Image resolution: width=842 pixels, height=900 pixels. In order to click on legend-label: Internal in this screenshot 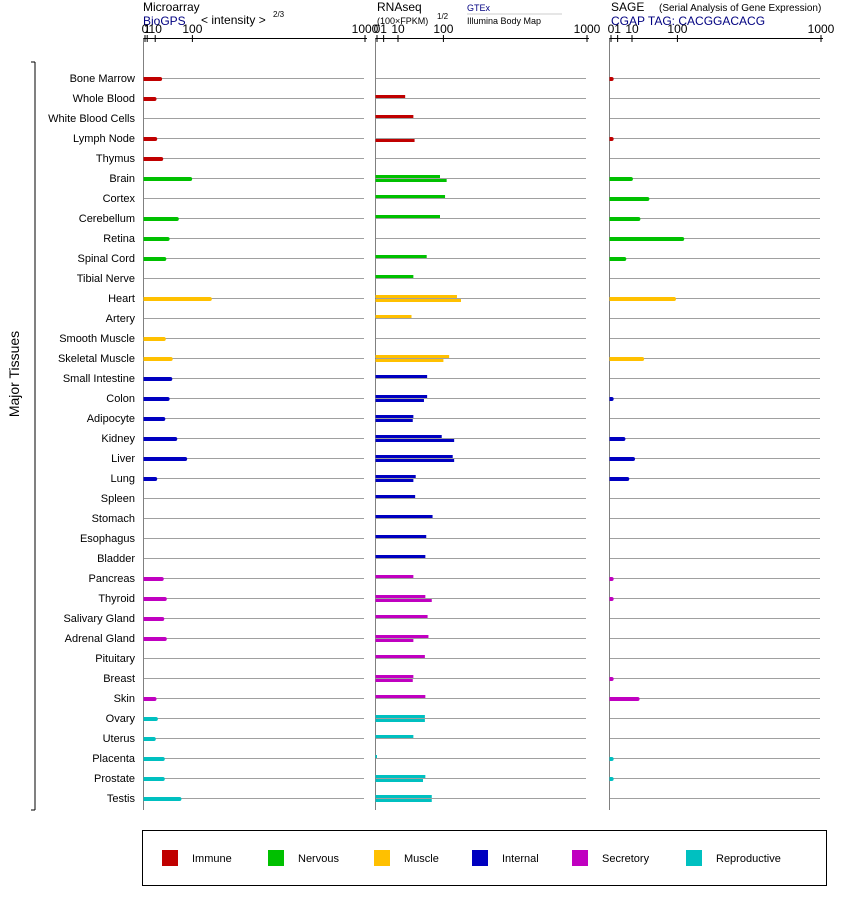, I will do `click(520, 859)`.